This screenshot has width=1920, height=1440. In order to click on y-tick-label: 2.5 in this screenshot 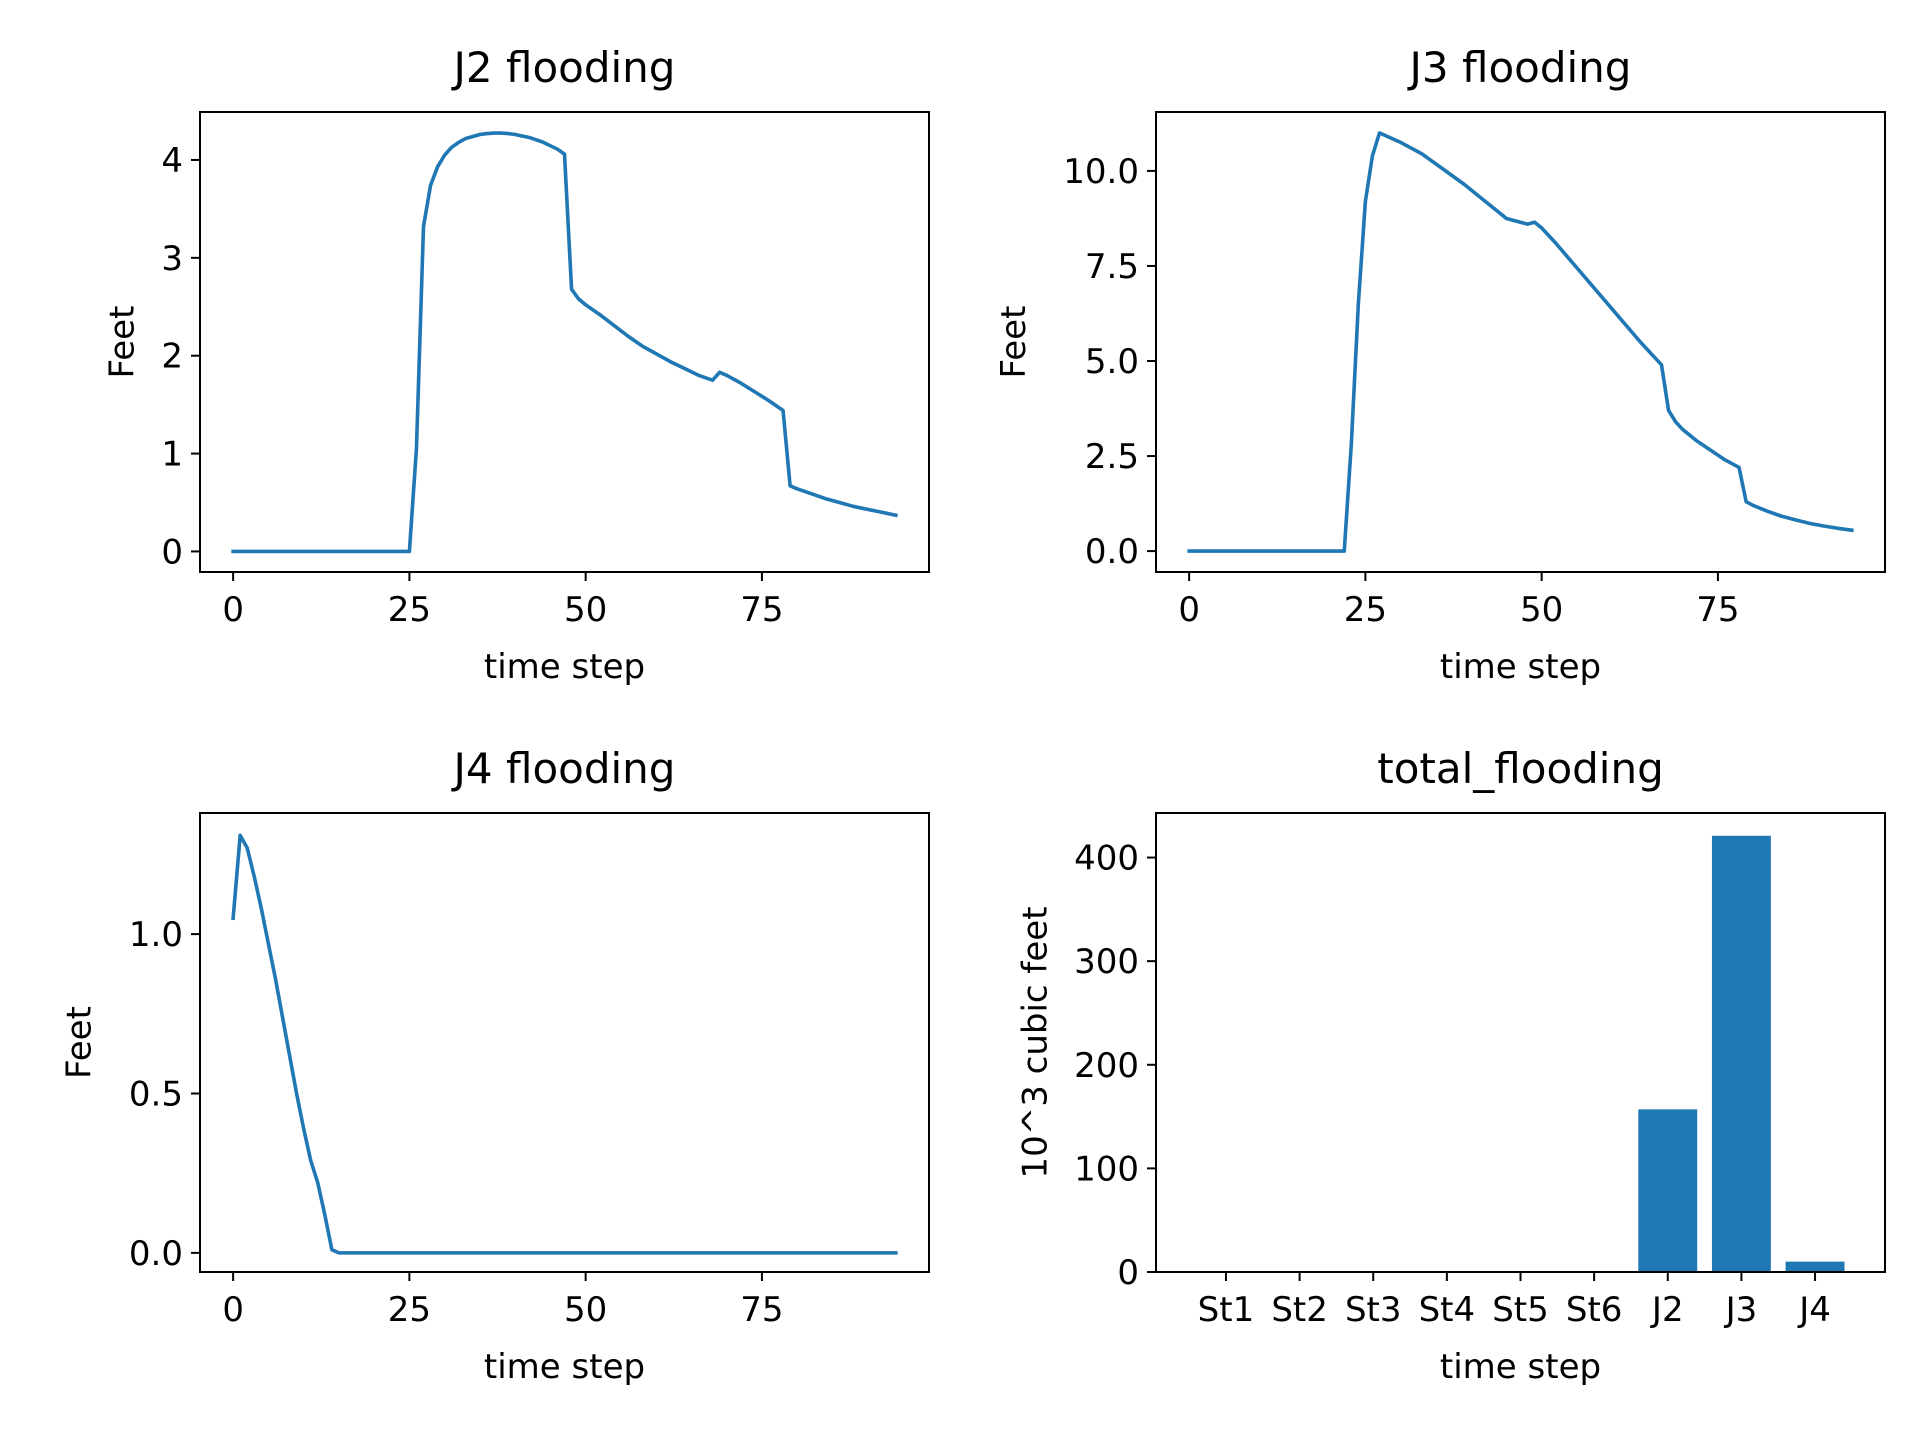, I will do `click(1112, 457)`.